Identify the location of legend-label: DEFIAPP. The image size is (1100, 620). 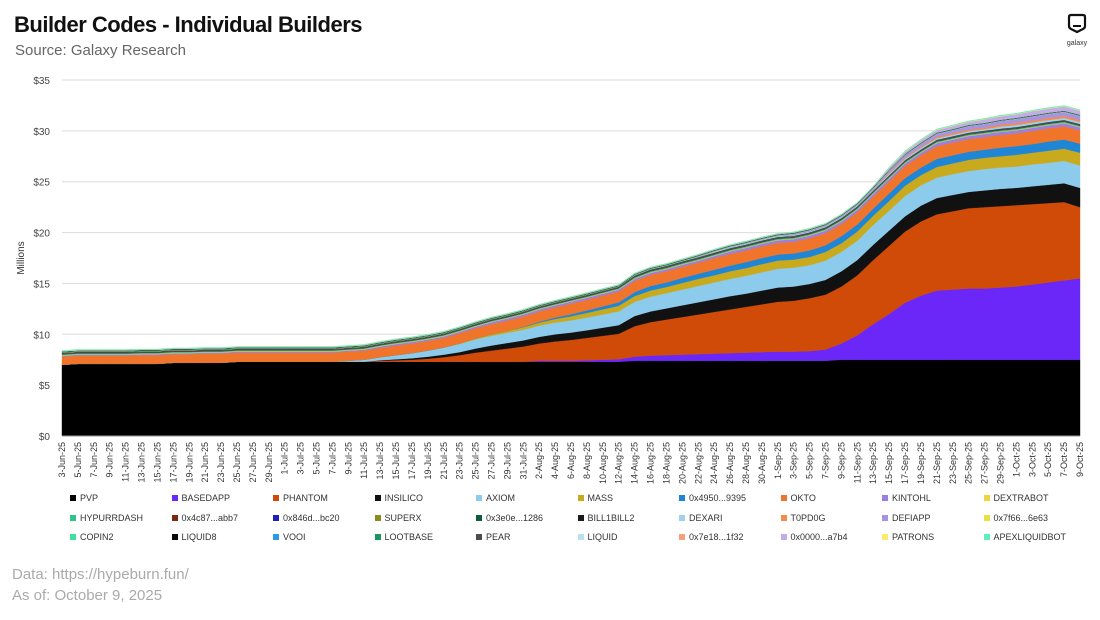
(911, 517).